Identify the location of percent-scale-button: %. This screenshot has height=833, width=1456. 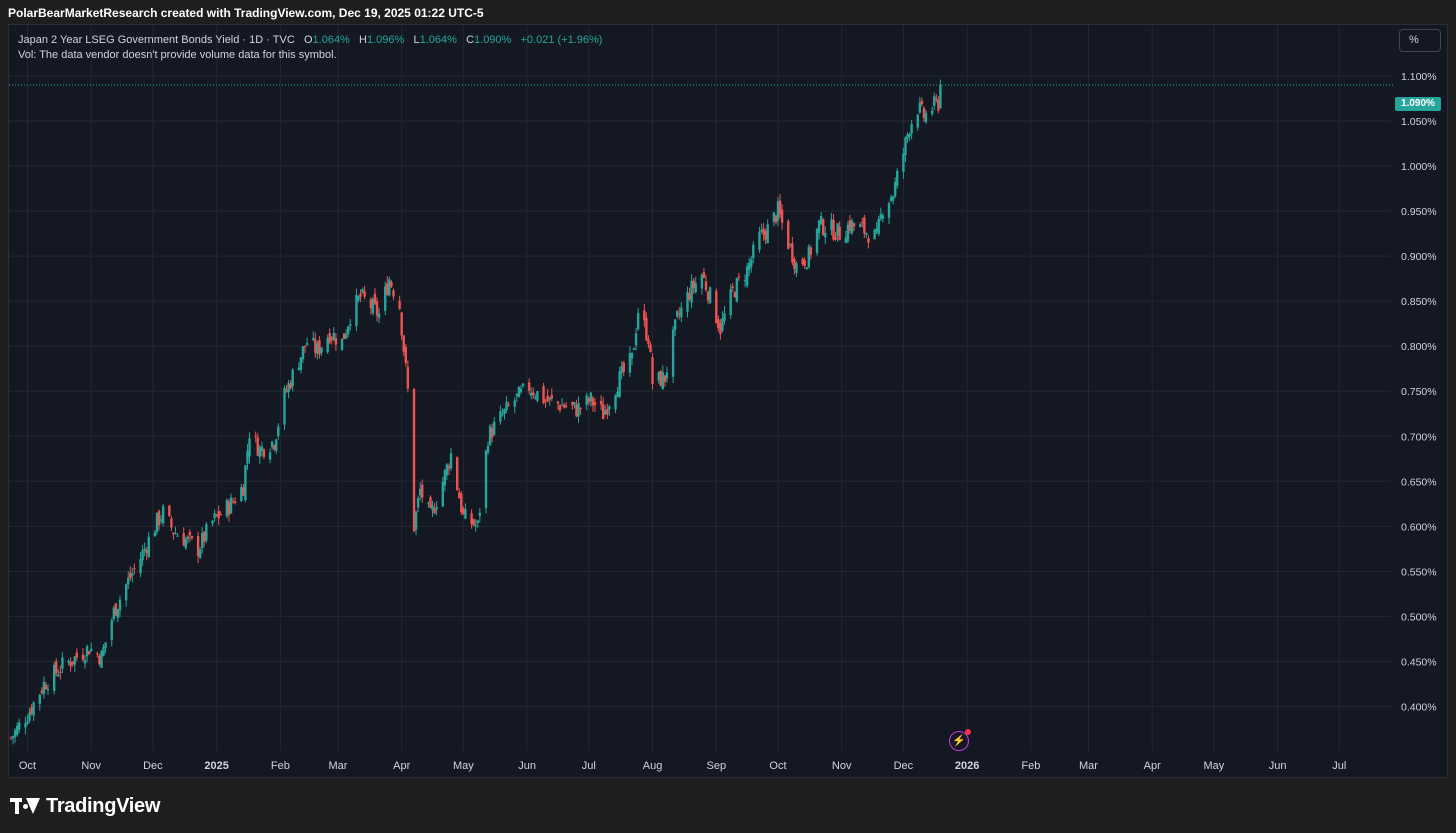
(1420, 40).